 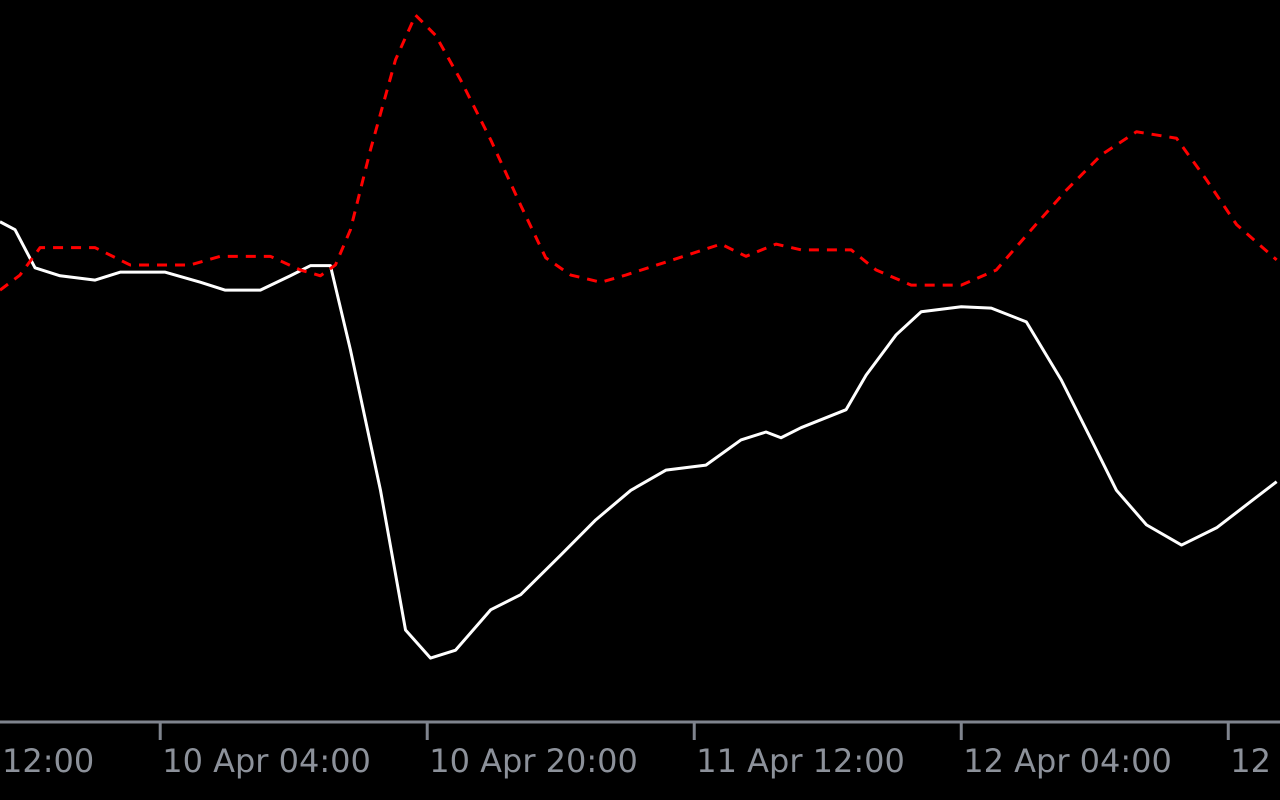 I want to click on x-tick-label: 12, so click(x=1250, y=761).